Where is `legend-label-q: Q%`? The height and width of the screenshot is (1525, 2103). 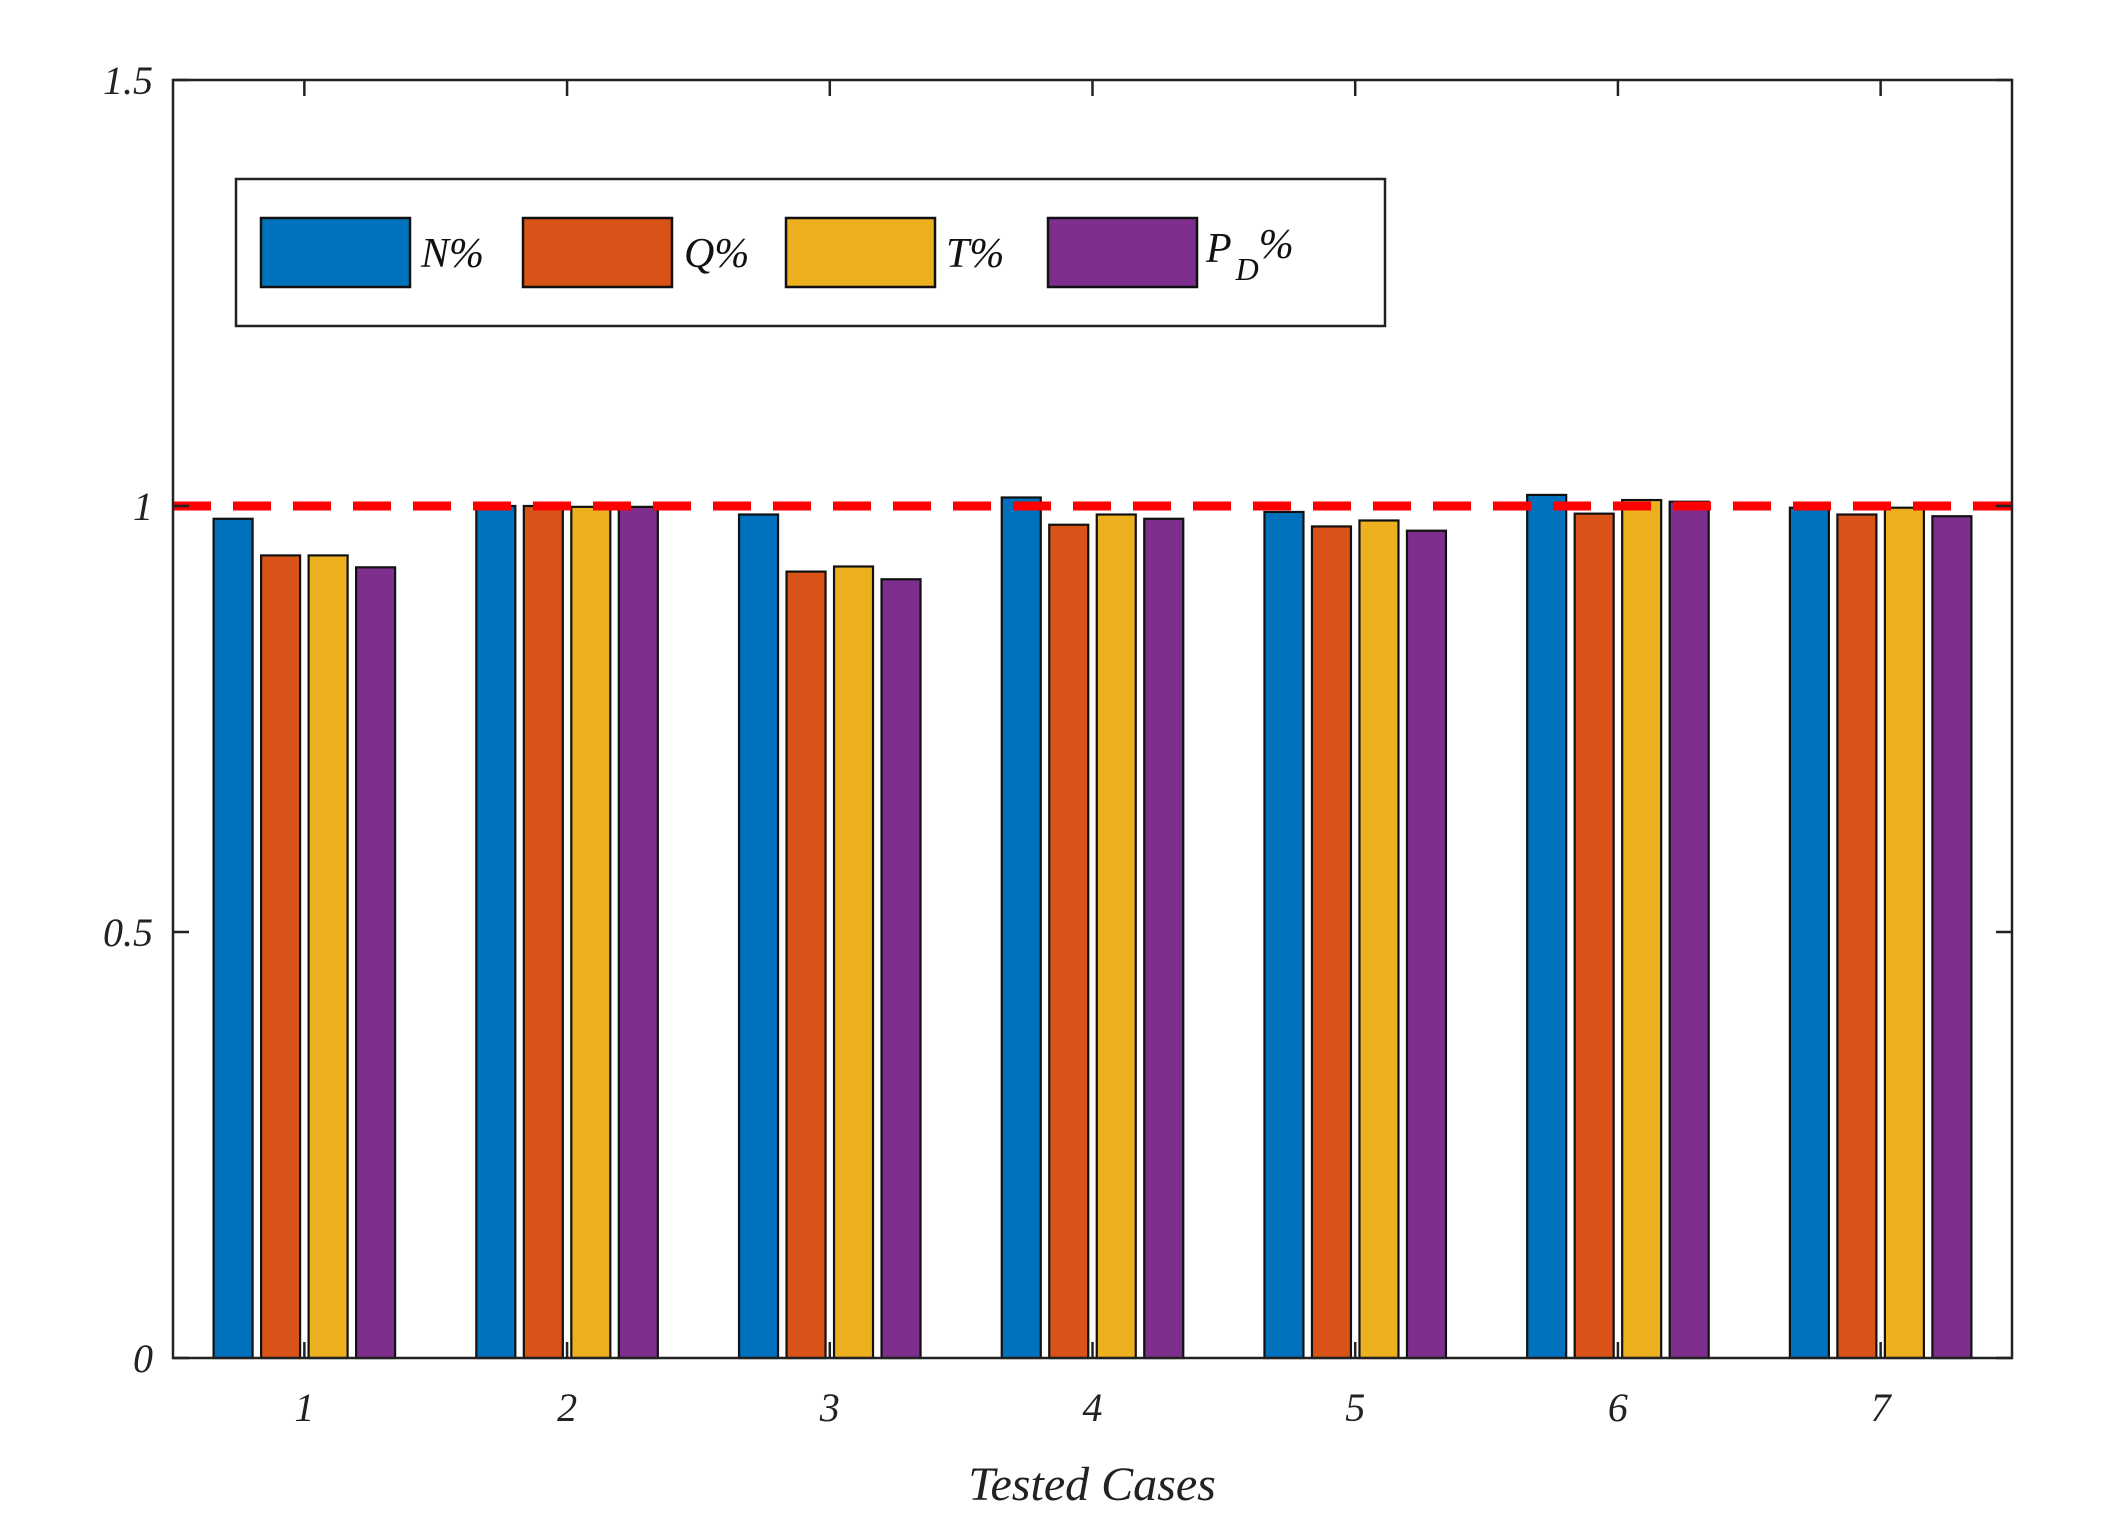 legend-label-q: Q% is located at coordinates (716, 254).